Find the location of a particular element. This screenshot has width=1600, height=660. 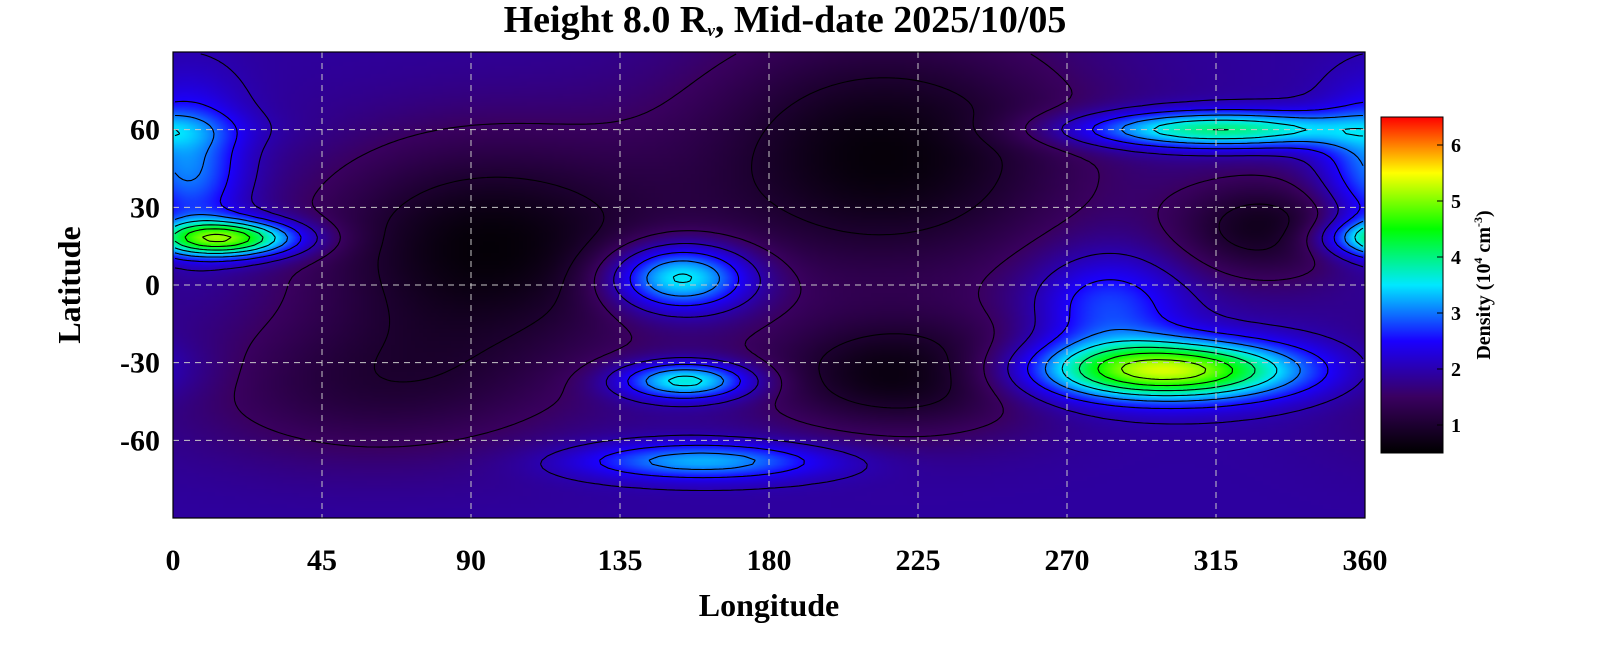

x-axis-ticks: 0 45 90 135 180 225 270 315 360 is located at coordinates (777, 560).